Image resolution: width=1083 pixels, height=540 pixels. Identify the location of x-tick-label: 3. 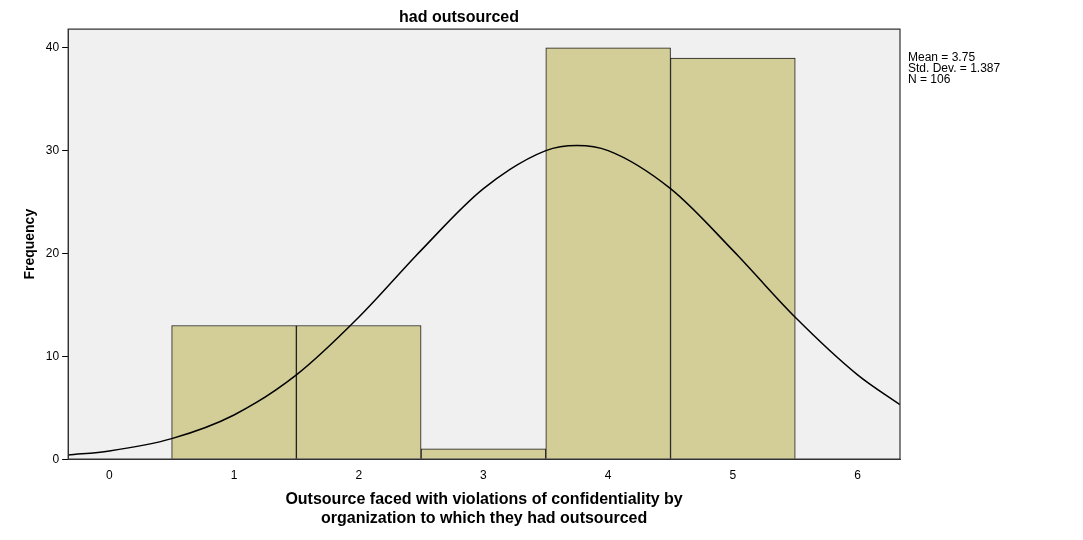
(484, 474).